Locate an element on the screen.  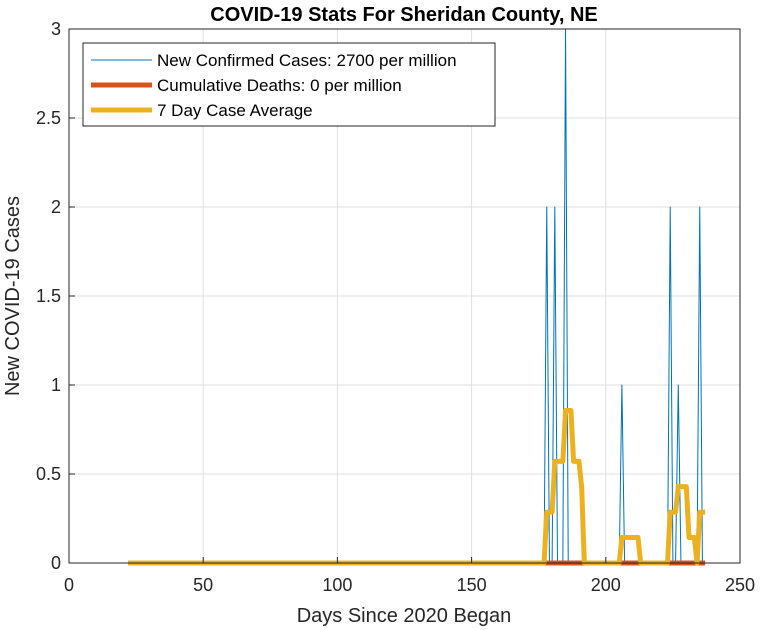
x-tick-label: 200 is located at coordinates (606, 585).